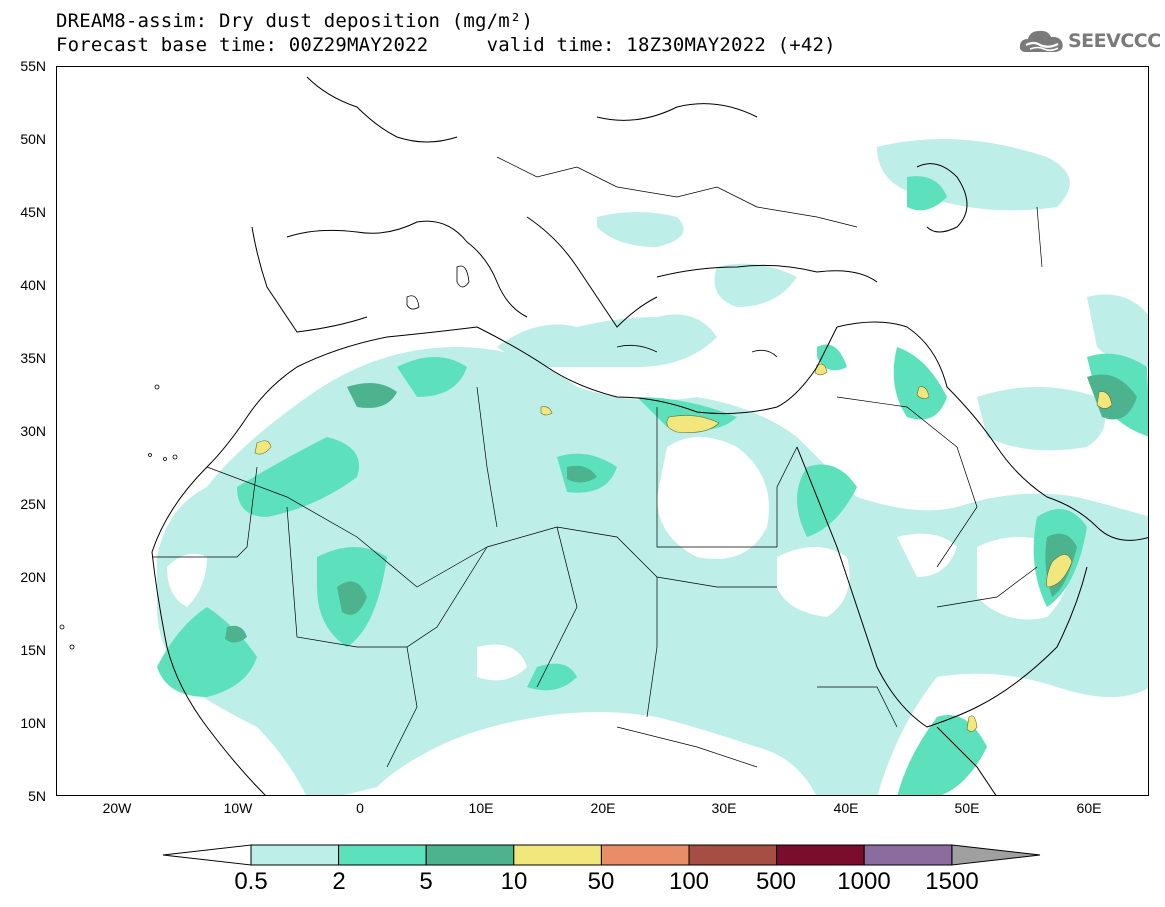 The height and width of the screenshot is (907, 1165). What do you see at coordinates (117, 808) in the screenshot?
I see `lon-tick-20w: 20W` at bounding box center [117, 808].